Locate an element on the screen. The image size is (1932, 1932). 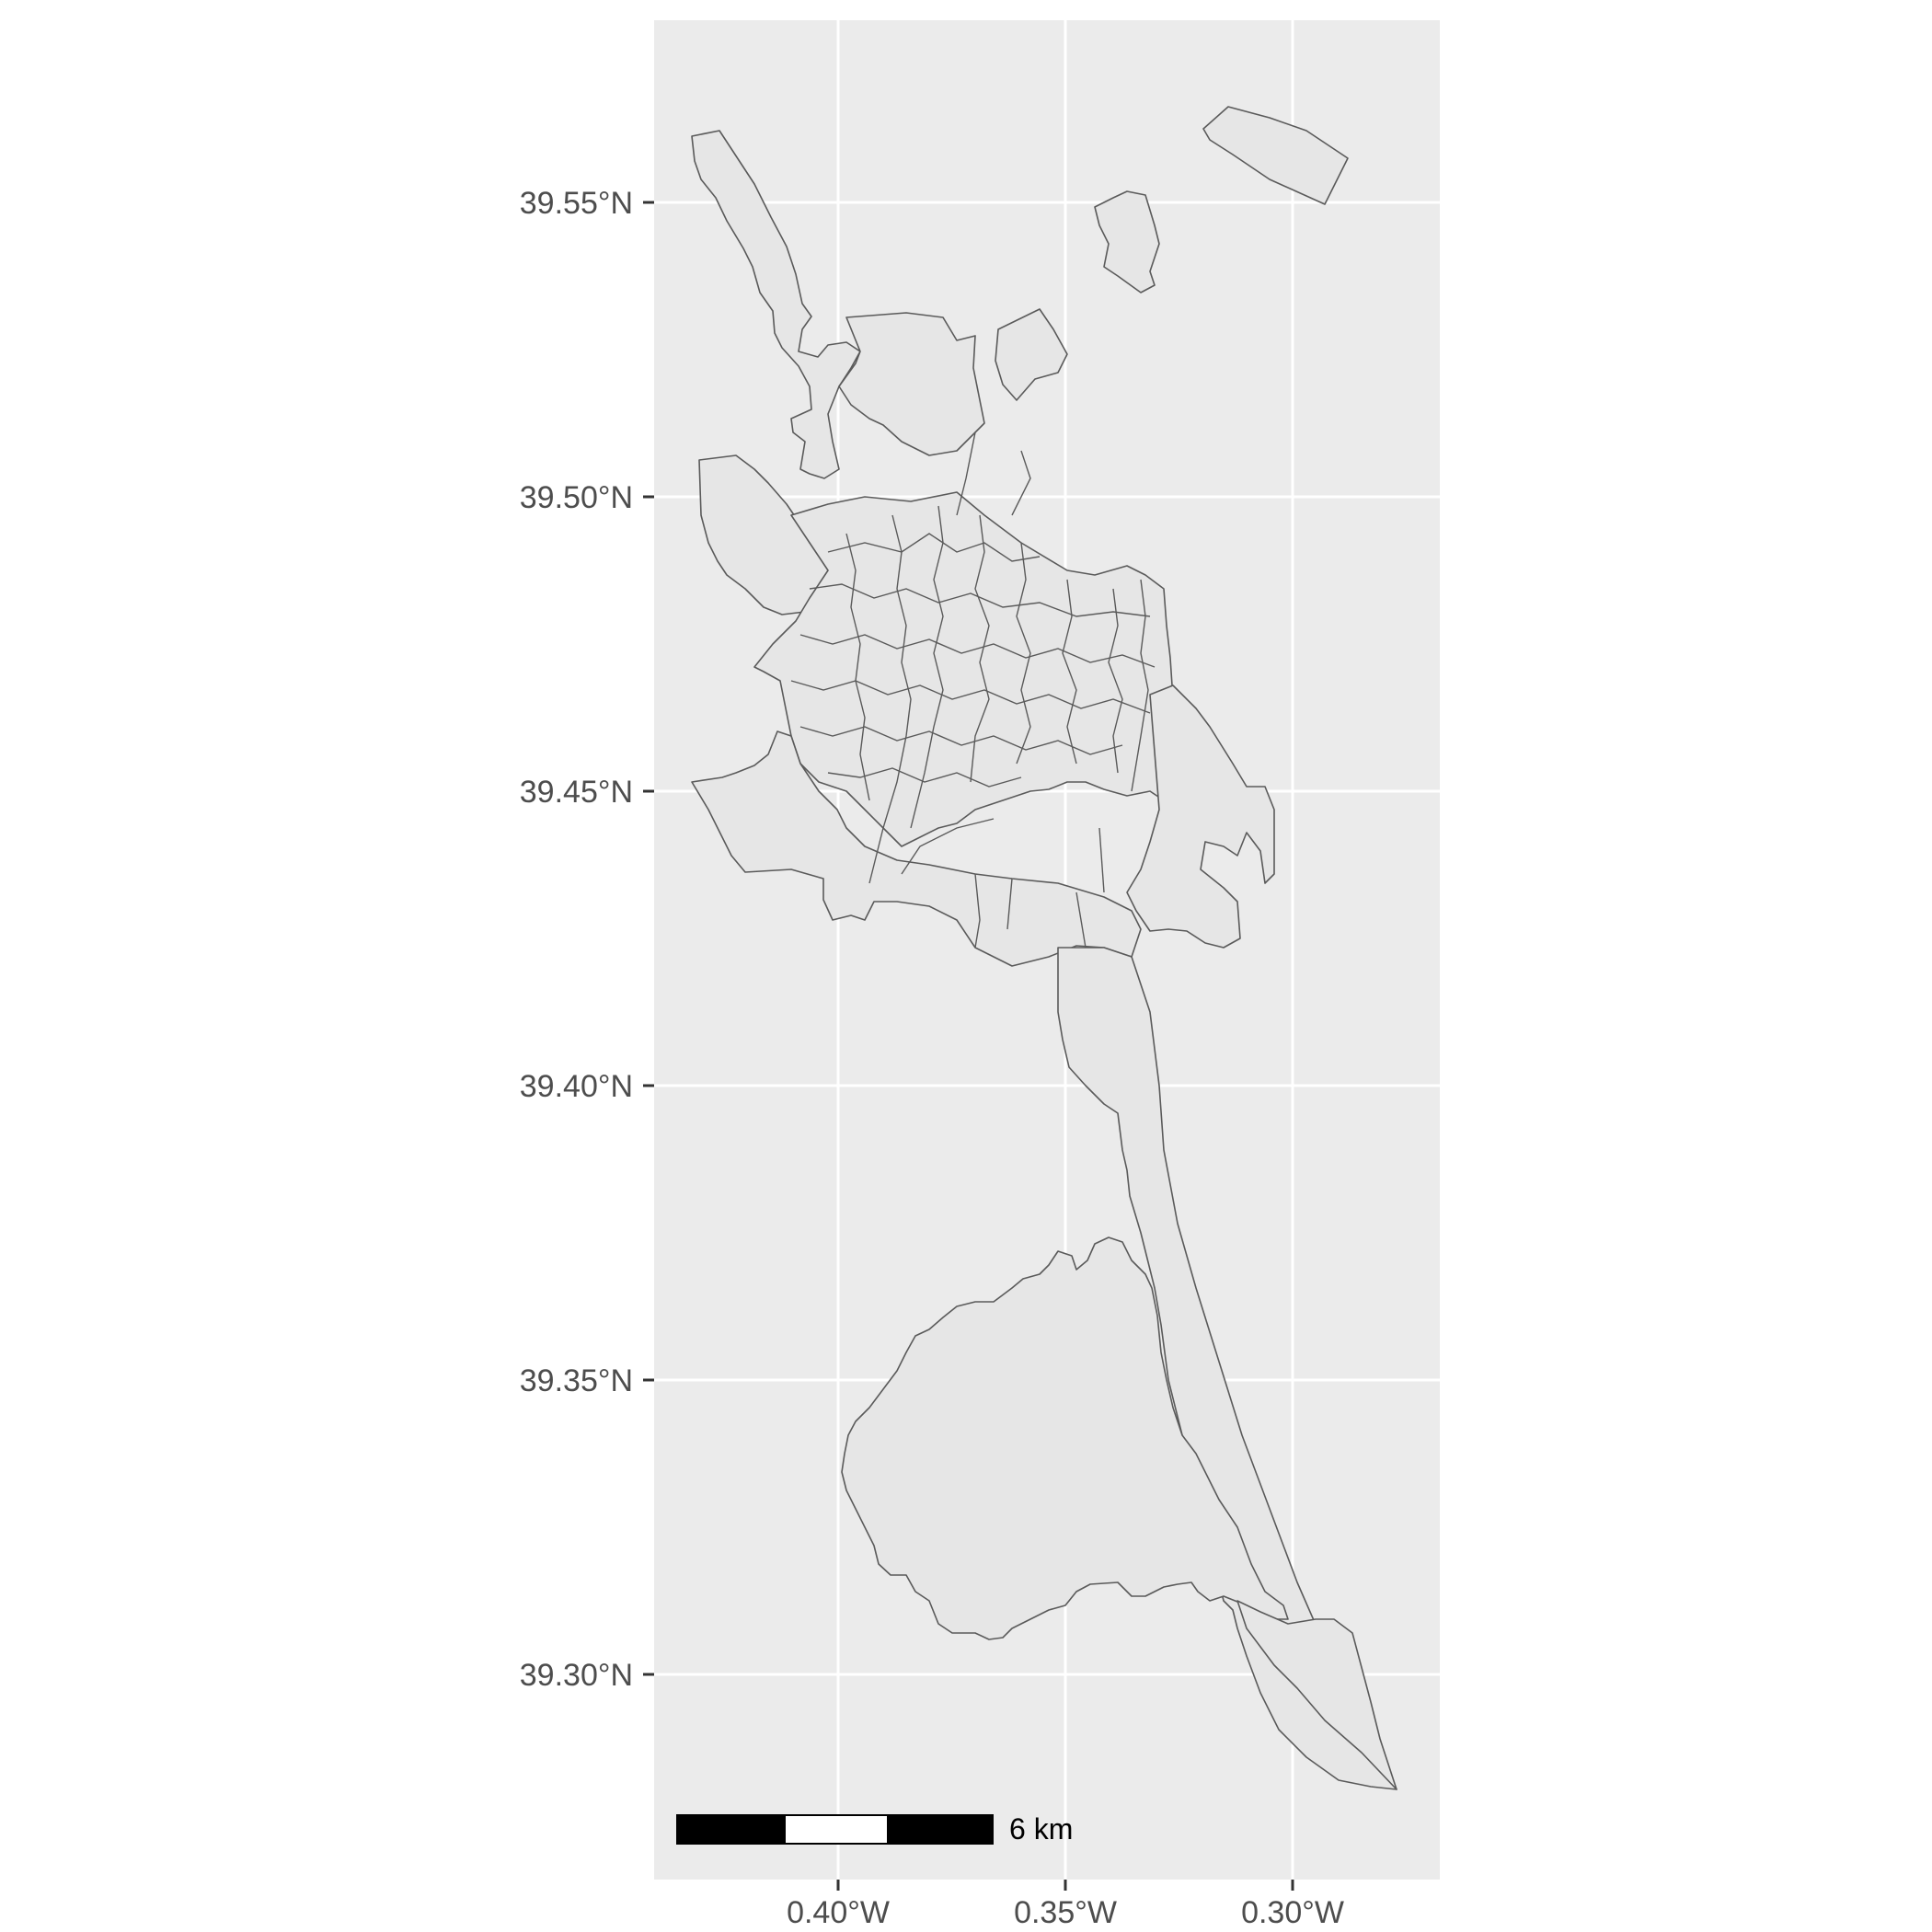
polygon-north-strip is located at coordinates (776, 304).